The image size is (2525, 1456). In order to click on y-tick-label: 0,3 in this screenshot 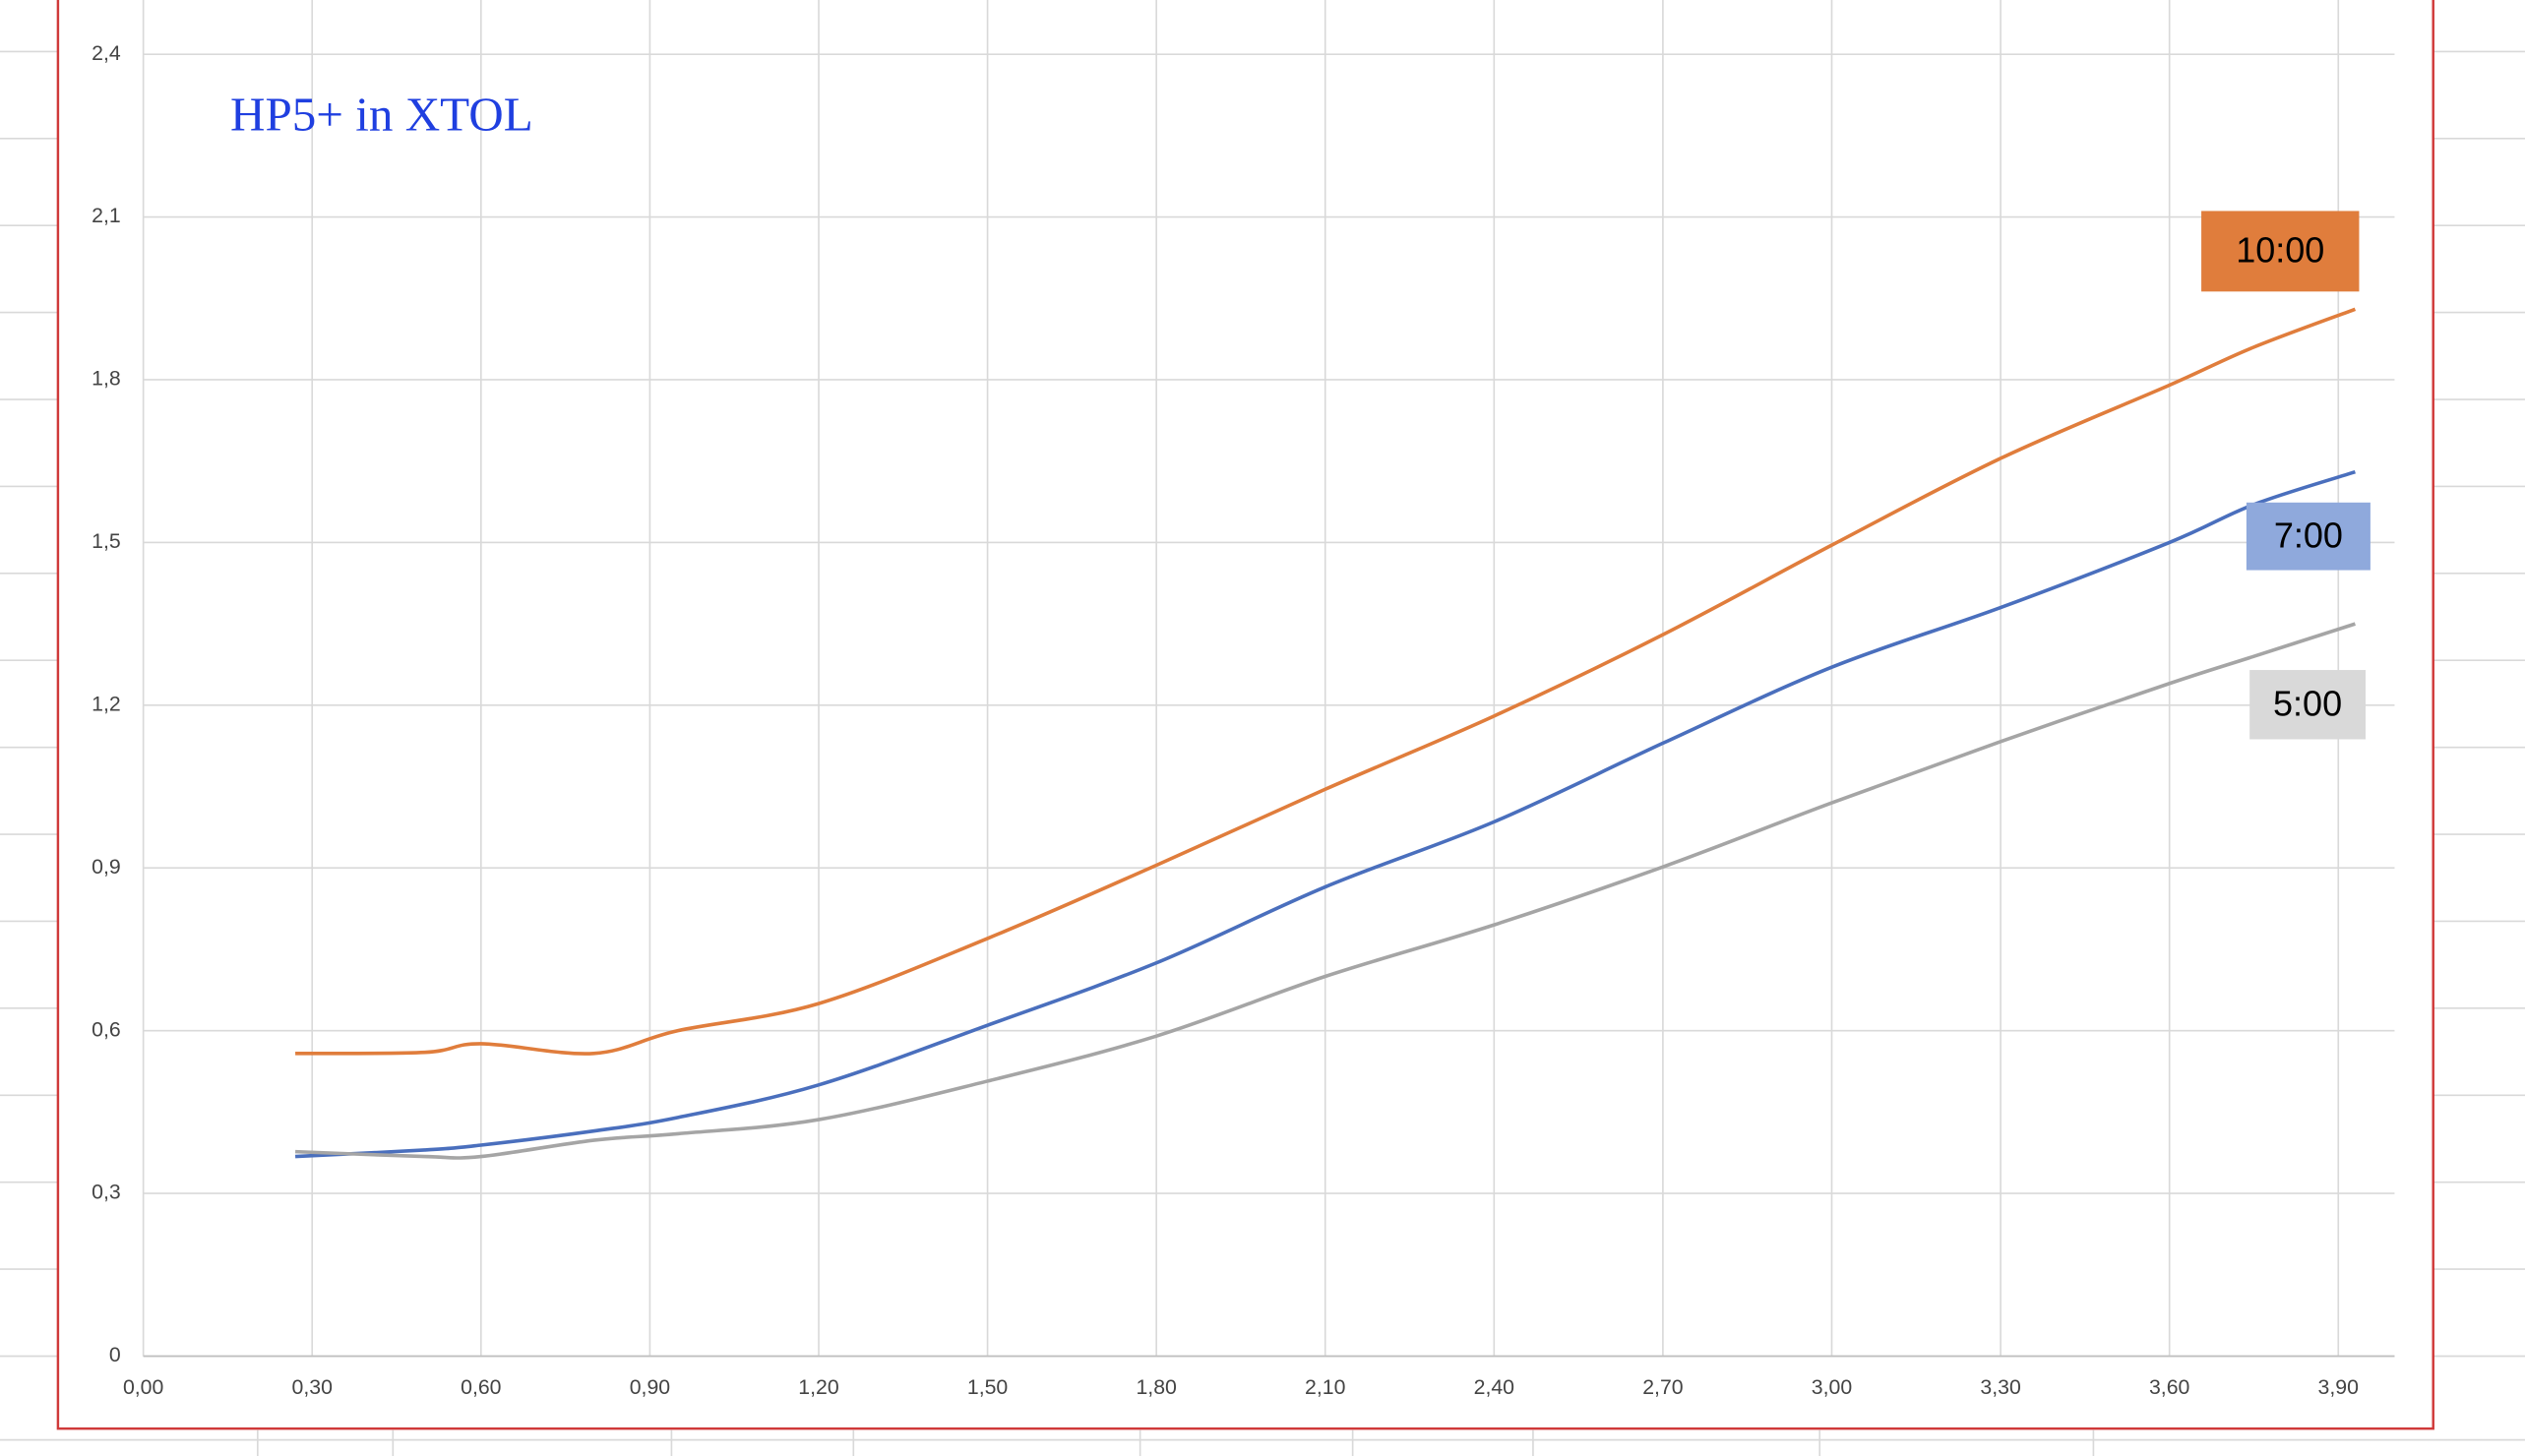, I will do `click(106, 1192)`.